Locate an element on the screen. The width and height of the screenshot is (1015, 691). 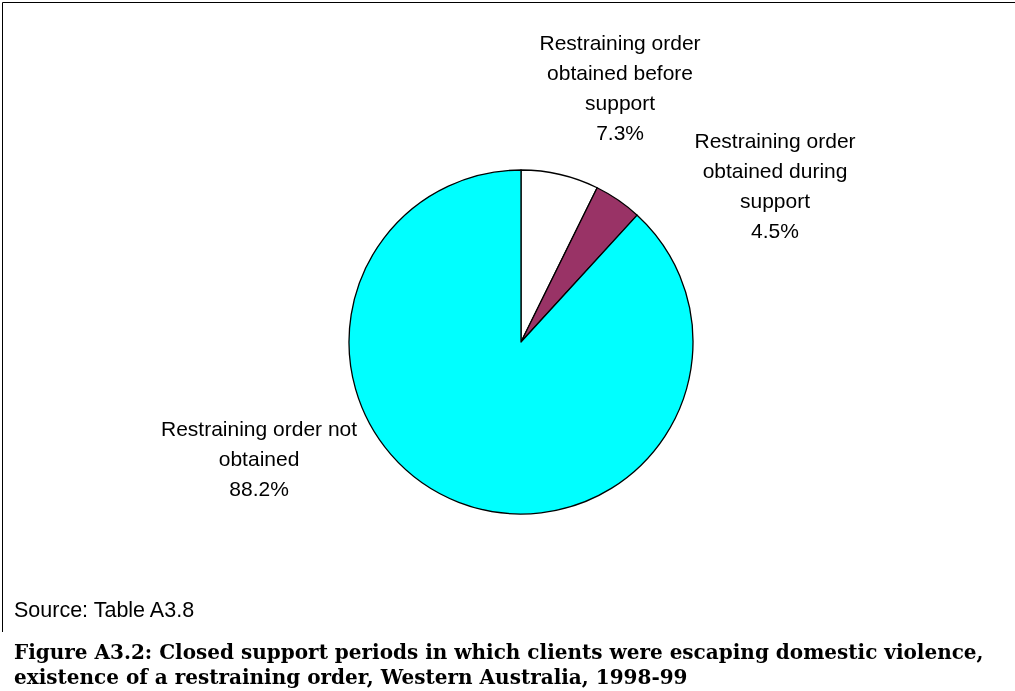
slice-label: Restraining order obtained during support is located at coordinates (775, 170).